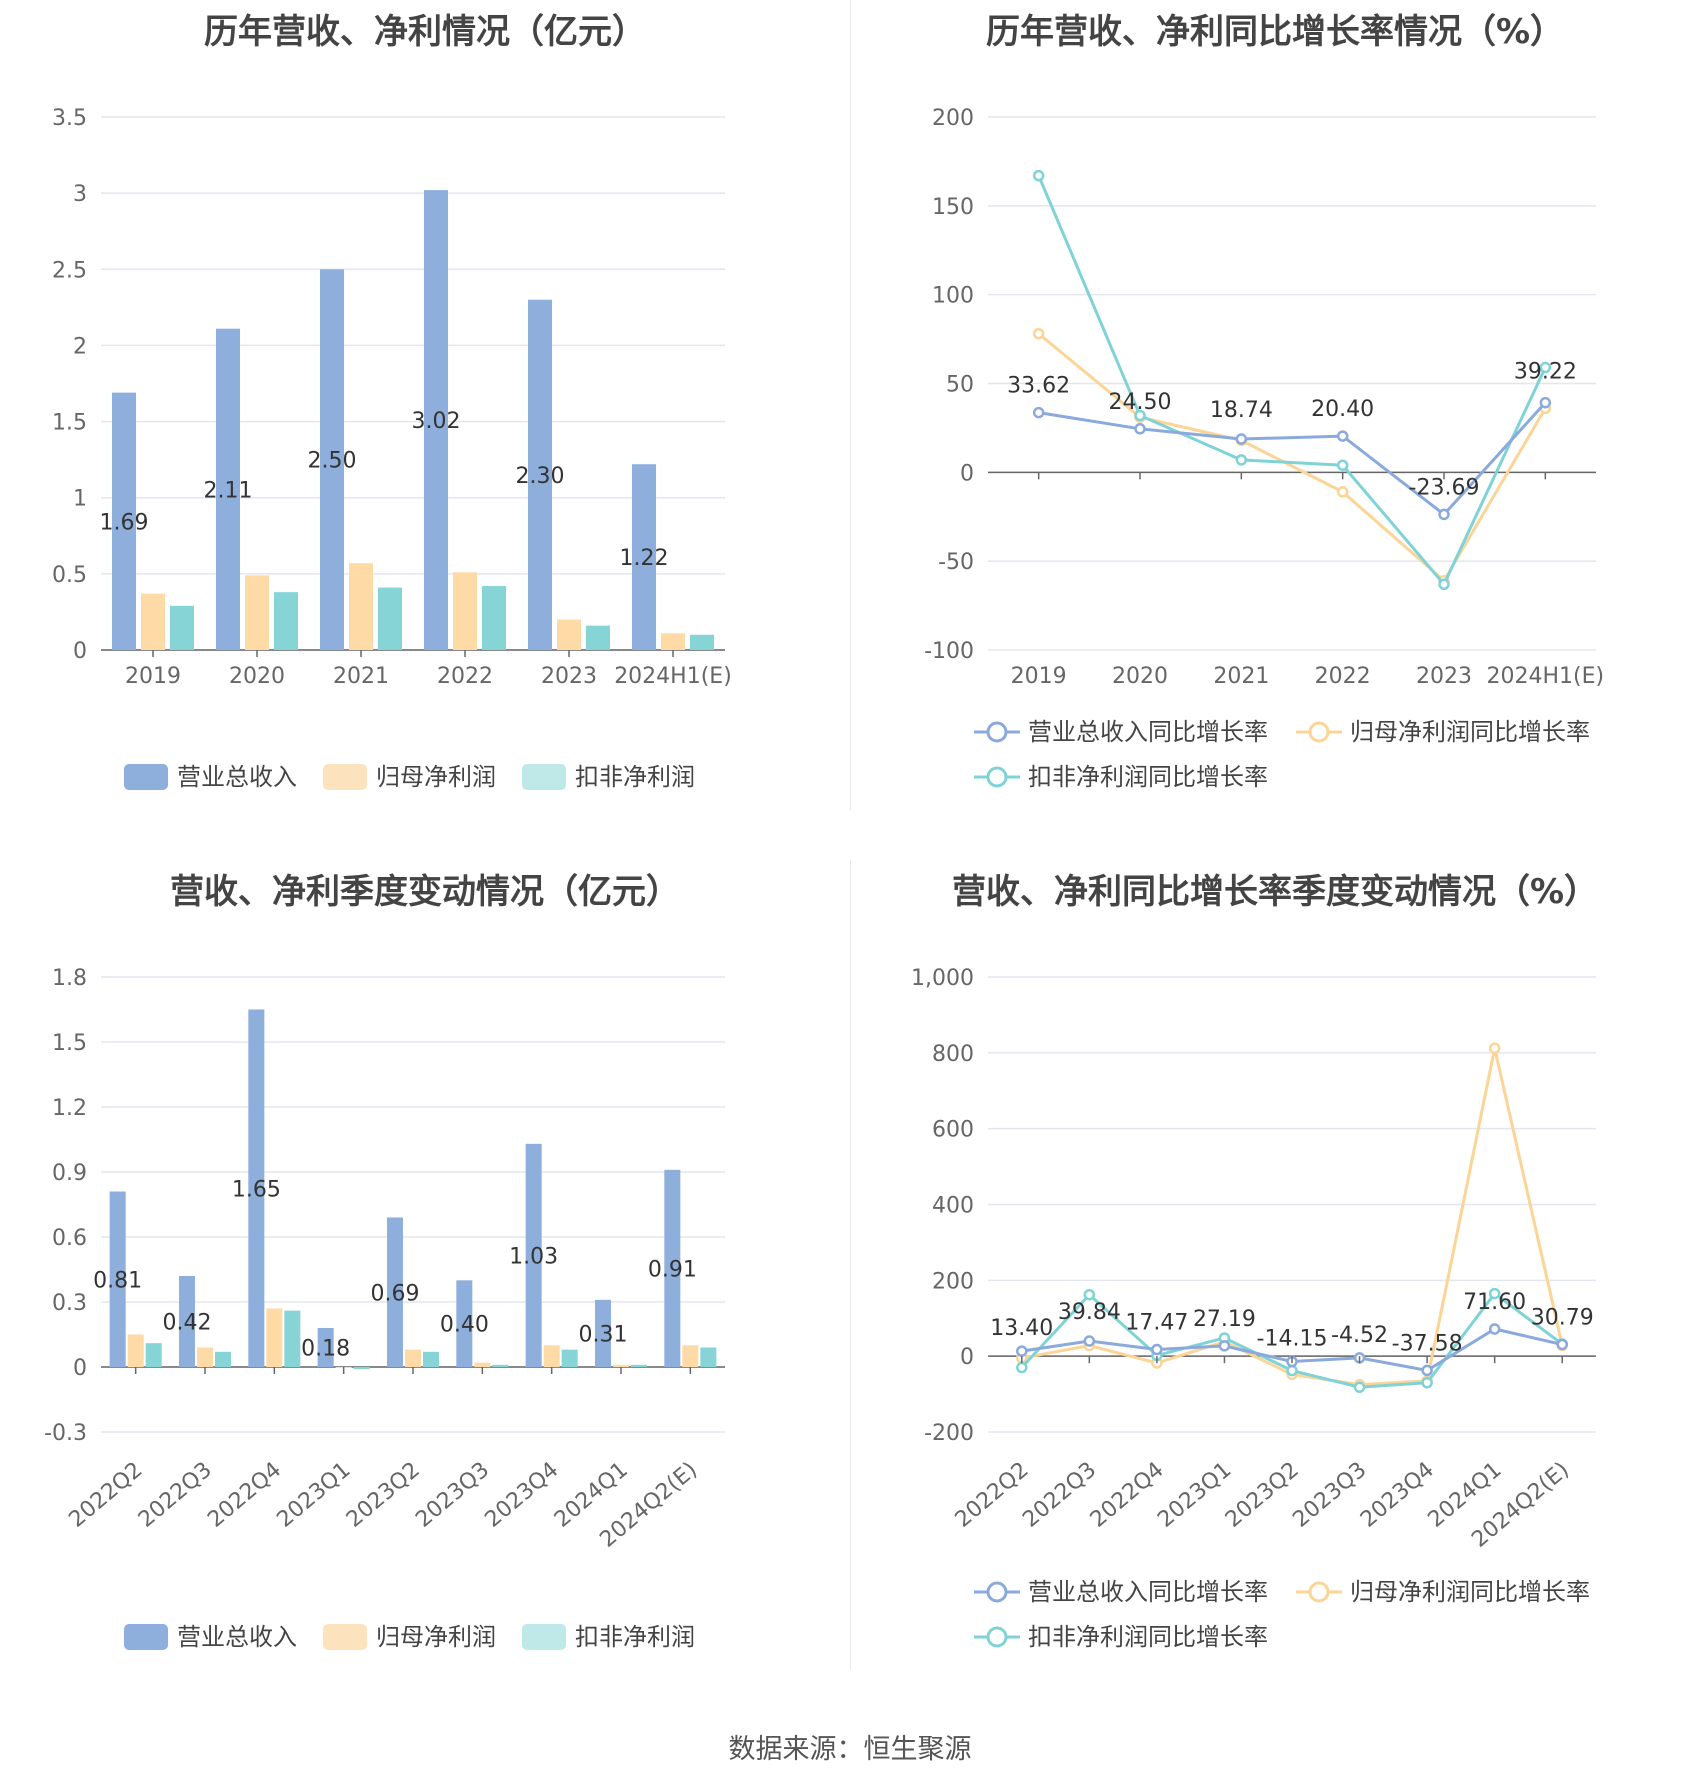 The width and height of the screenshot is (1700, 1782). I want to click on y-tick-label: 0.6, so click(69, 1238).